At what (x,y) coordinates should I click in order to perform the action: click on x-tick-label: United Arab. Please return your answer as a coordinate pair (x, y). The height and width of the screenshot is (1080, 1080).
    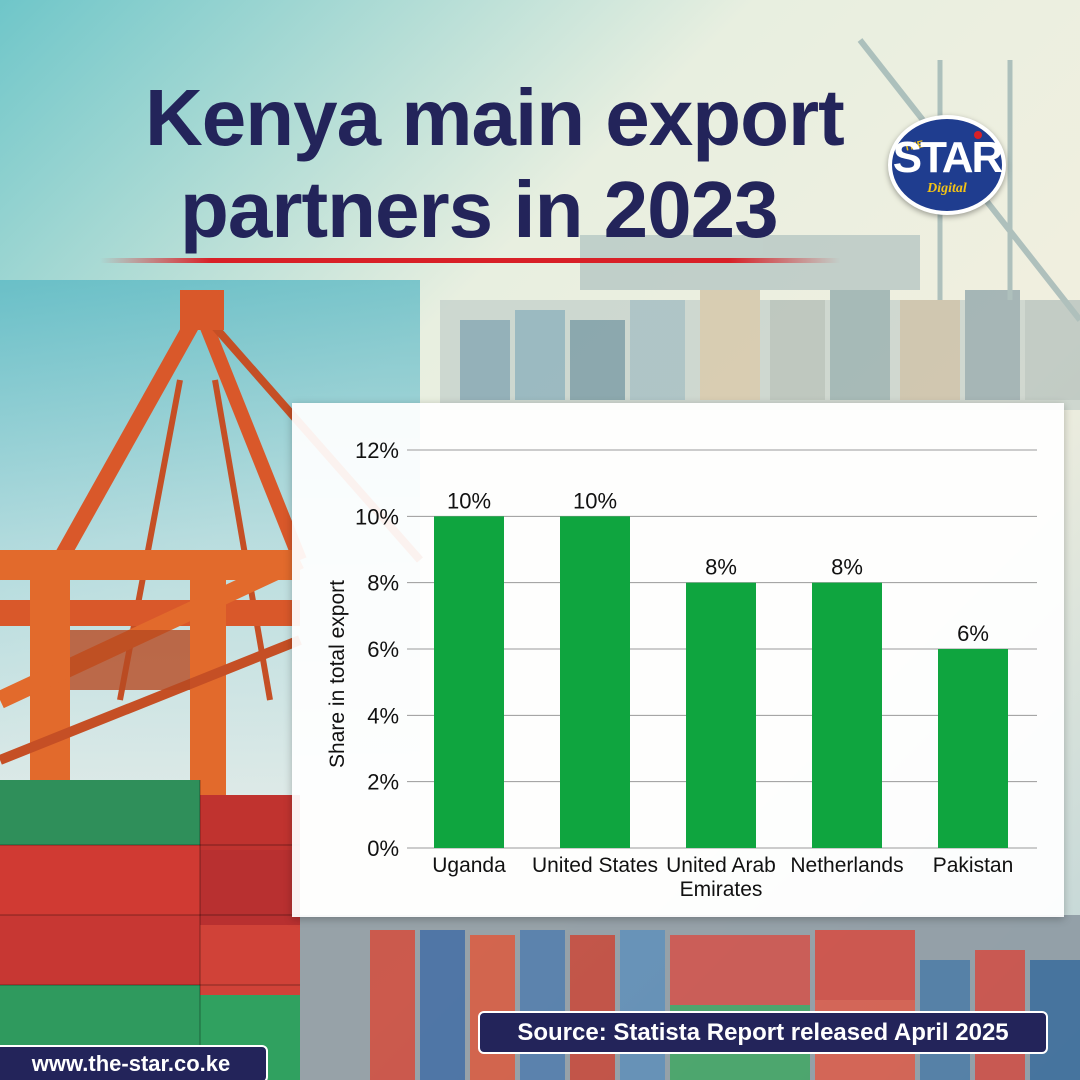
    Looking at the image, I should click on (721, 865).